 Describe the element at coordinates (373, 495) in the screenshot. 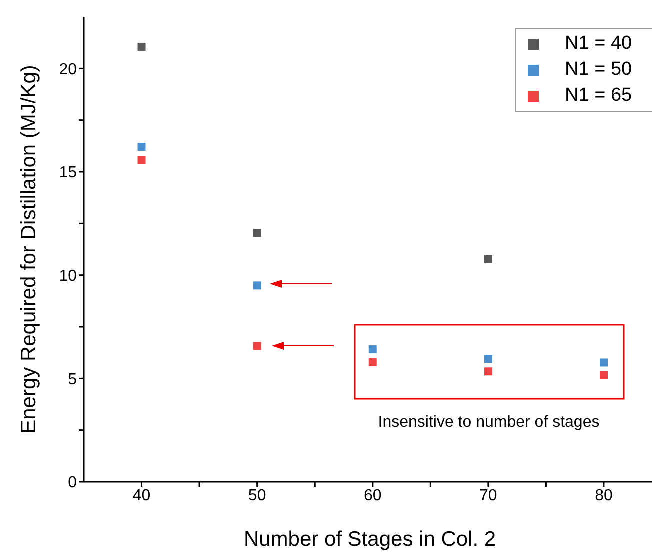

I see `x-tick-label: 60` at that location.